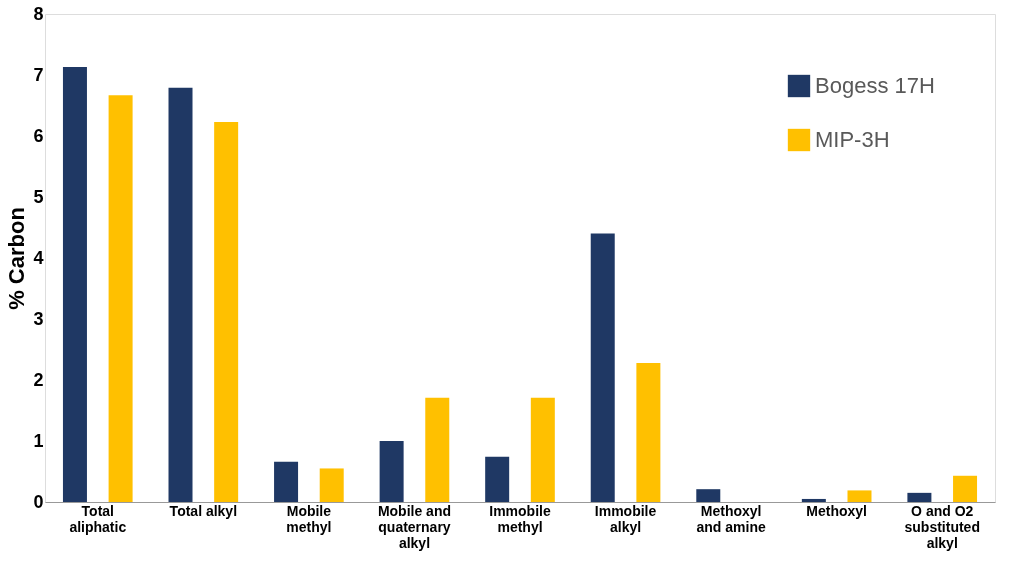 Image resolution: width=1018 pixels, height=566 pixels. What do you see at coordinates (520, 518) in the screenshot?
I see `x-tick-label: Immobile methyl` at bounding box center [520, 518].